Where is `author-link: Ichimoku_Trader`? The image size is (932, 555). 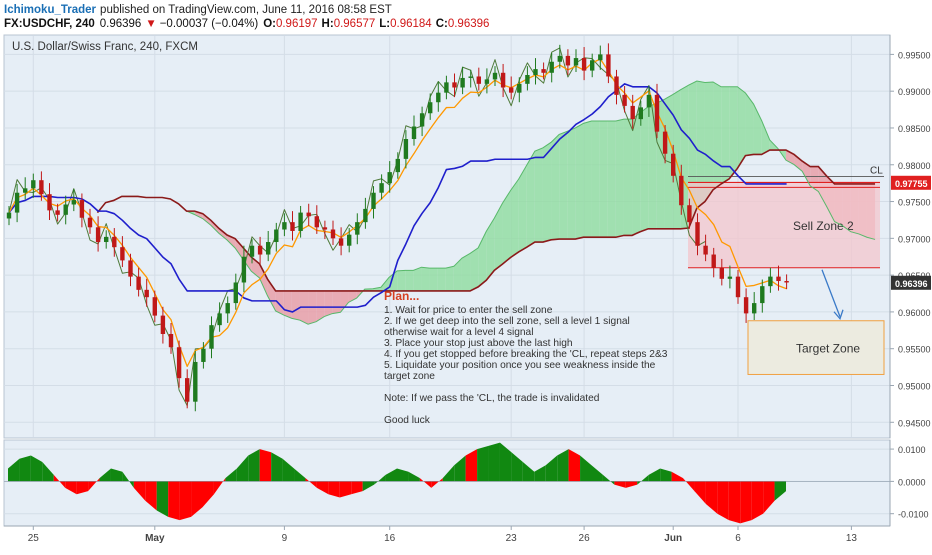 author-link: Ichimoku_Trader is located at coordinates (50, 10).